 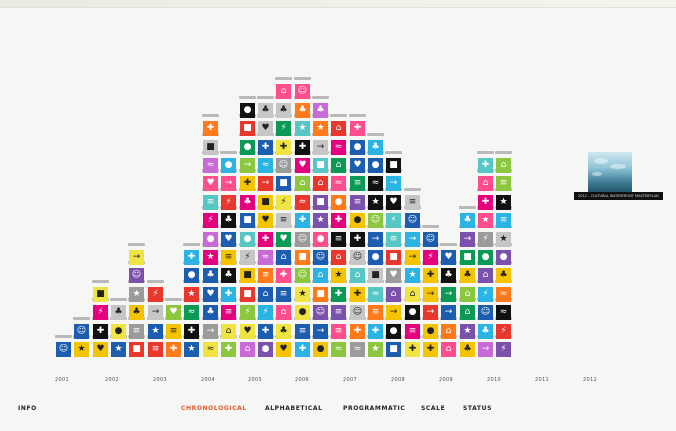 What do you see at coordinates (374, 408) in the screenshot?
I see `sort-programmatic: PROGRAMMATIC` at bounding box center [374, 408].